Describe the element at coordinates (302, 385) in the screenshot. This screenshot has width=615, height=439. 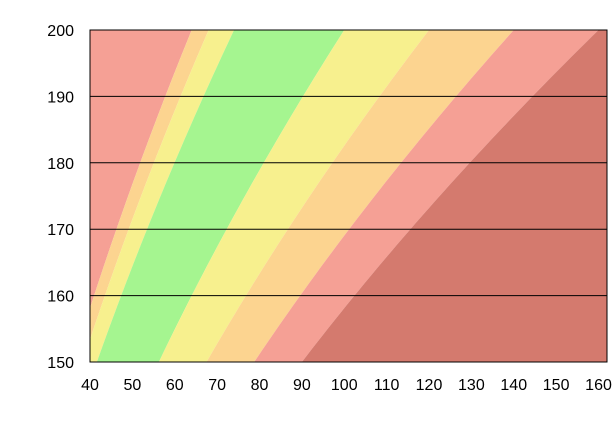
I see `x-tick-label-90: 90` at that location.